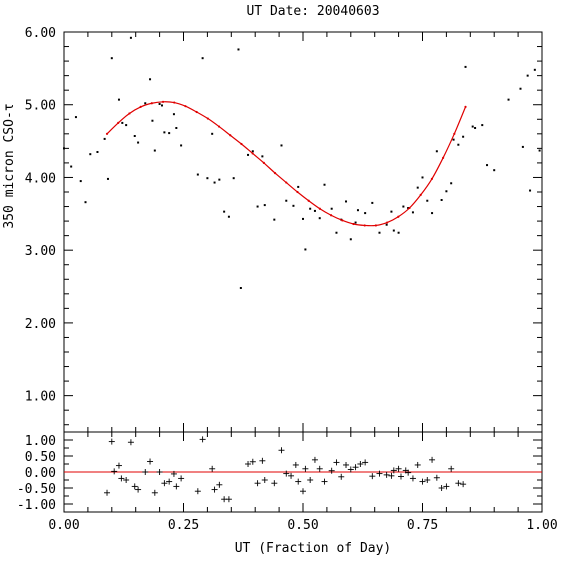  I want to click on x-tick-label: 0.00, so click(63, 525).